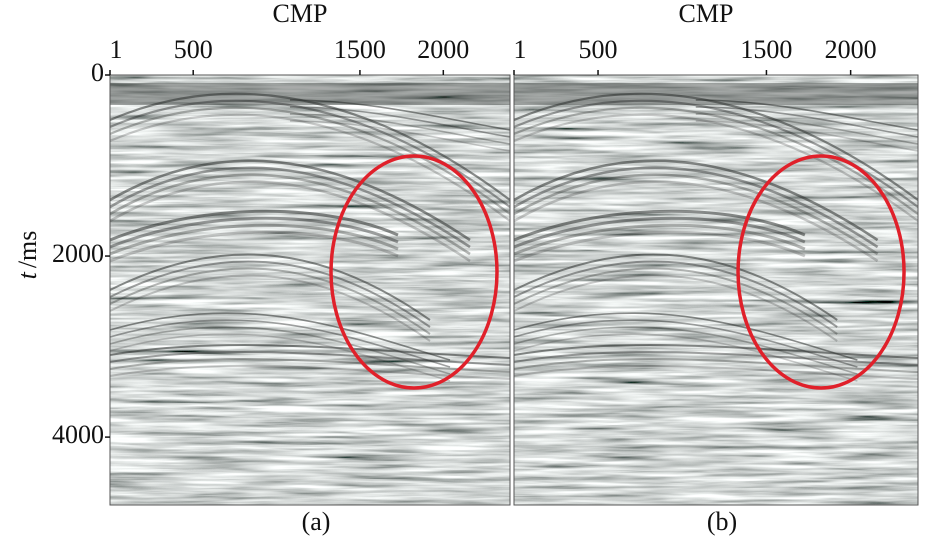  What do you see at coordinates (97, 72) in the screenshot?
I see `y-tick-label: 0` at bounding box center [97, 72].